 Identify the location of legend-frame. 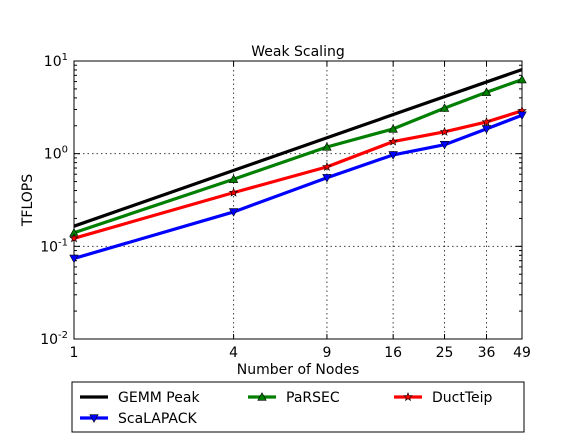
(298, 407).